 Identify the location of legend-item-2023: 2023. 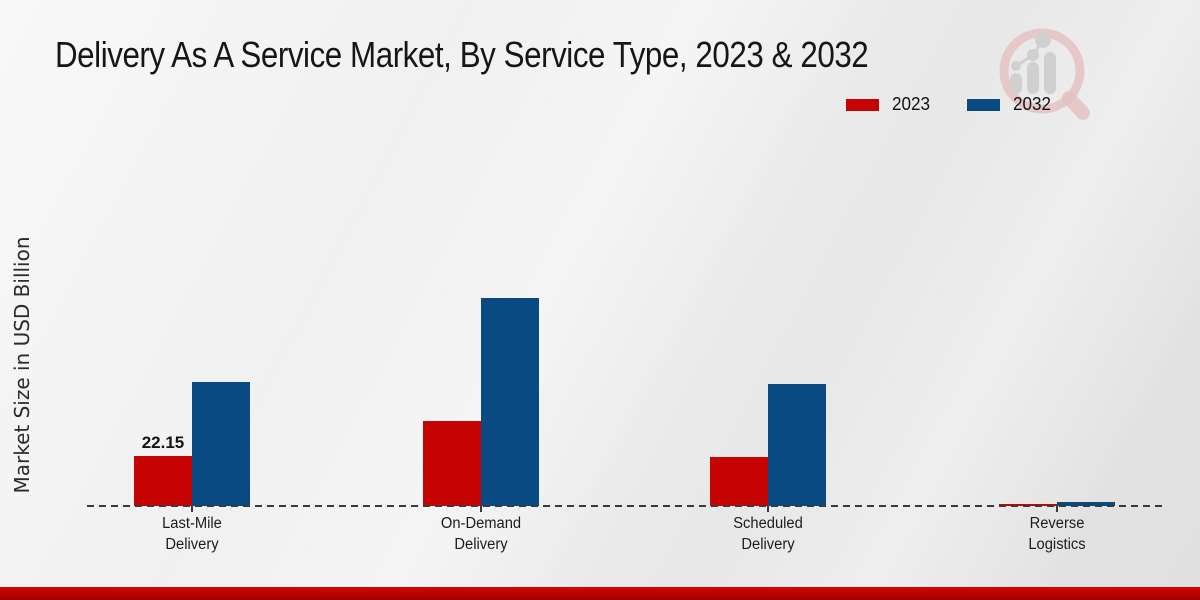
(888, 104).